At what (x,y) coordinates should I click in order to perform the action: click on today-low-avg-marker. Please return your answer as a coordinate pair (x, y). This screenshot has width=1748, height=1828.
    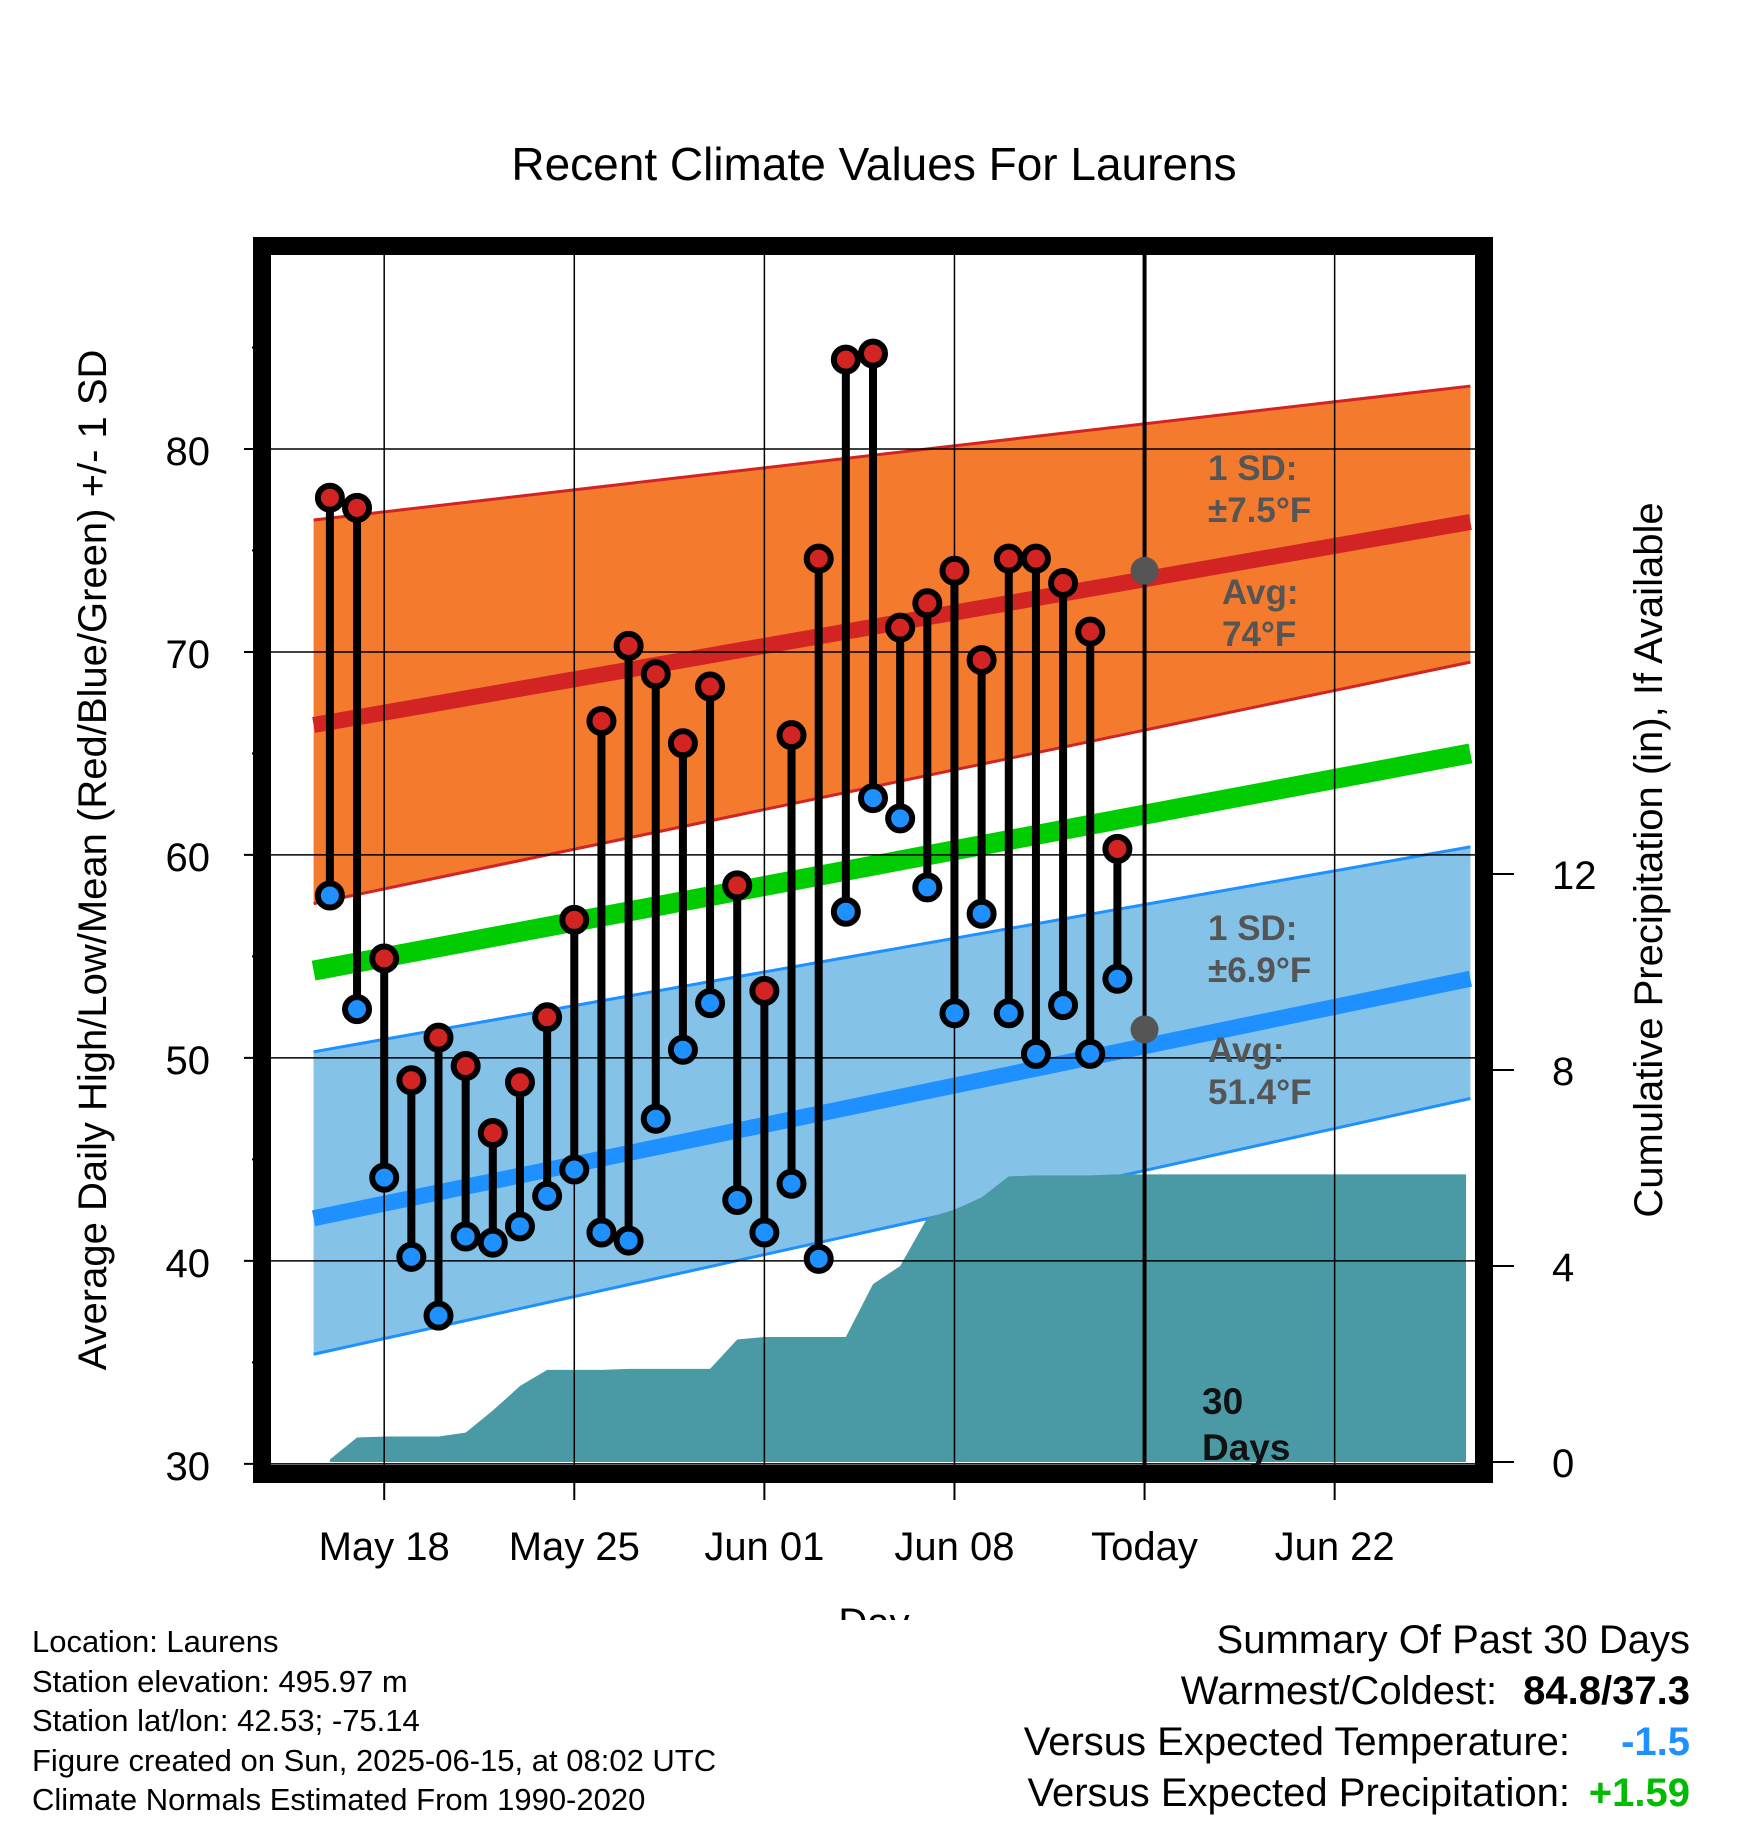
    Looking at the image, I should click on (1144, 1029).